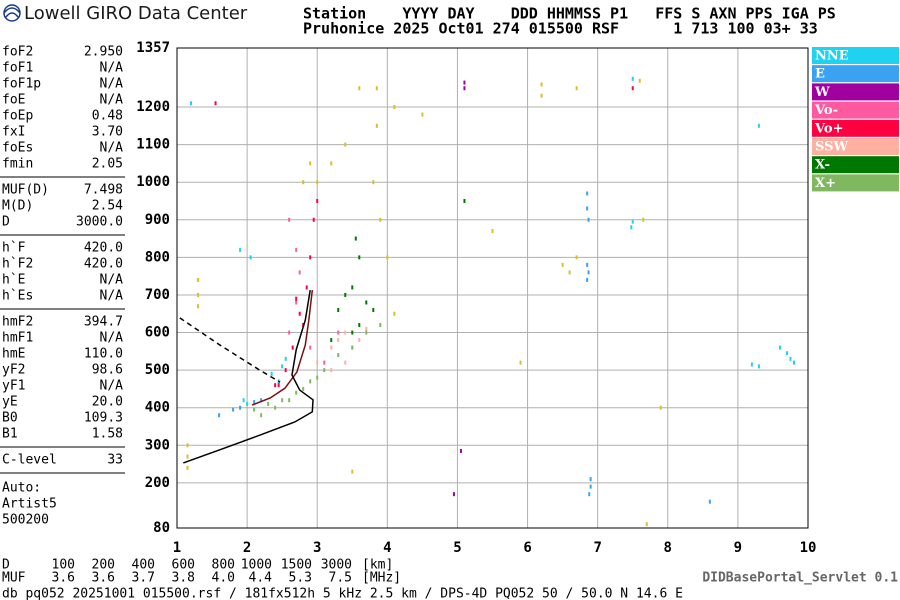 This screenshot has height=600, width=900. I want to click on x-tick-label: 6, so click(527, 548).